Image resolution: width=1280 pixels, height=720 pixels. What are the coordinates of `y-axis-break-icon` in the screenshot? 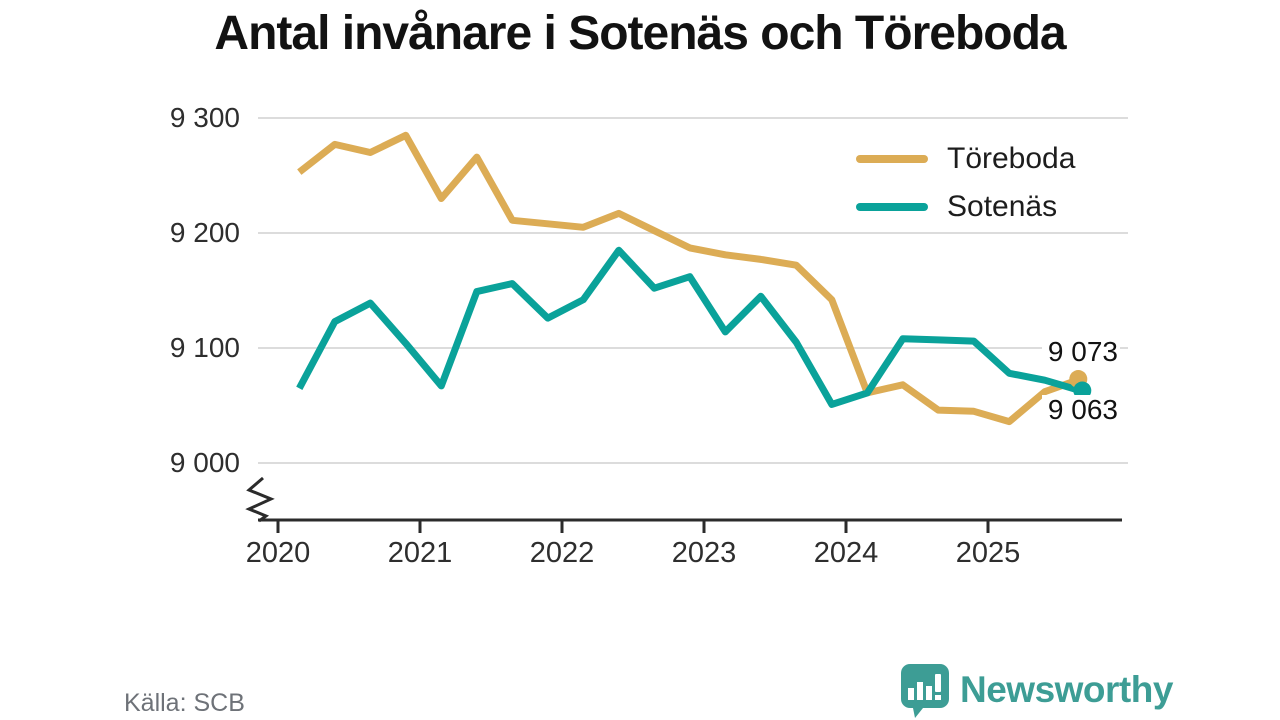 It's located at (260, 499).